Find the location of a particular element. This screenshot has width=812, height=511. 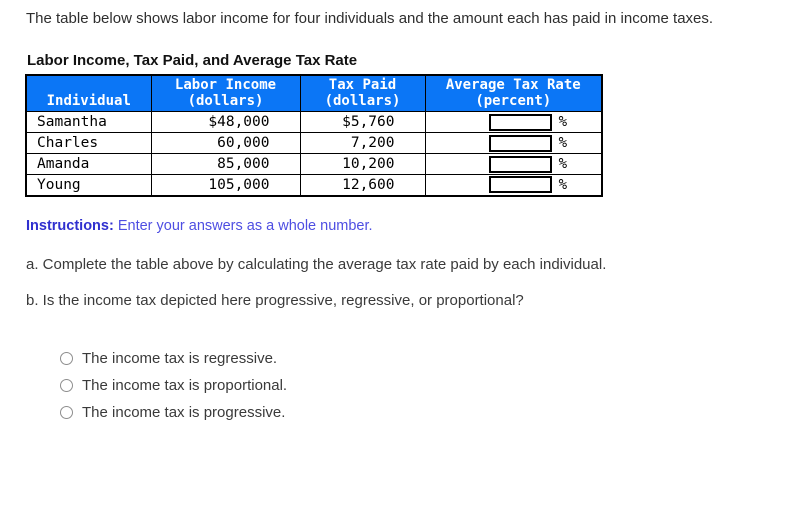

header-avg-tax-rate-line2: (percent) is located at coordinates (513, 101).